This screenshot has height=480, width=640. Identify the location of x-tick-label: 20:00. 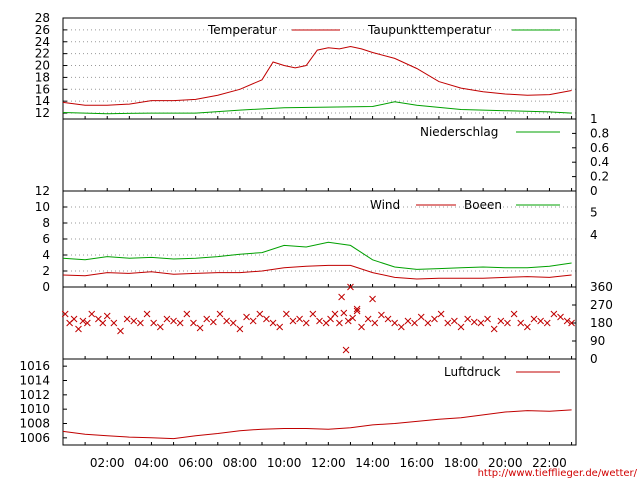
(505, 463).